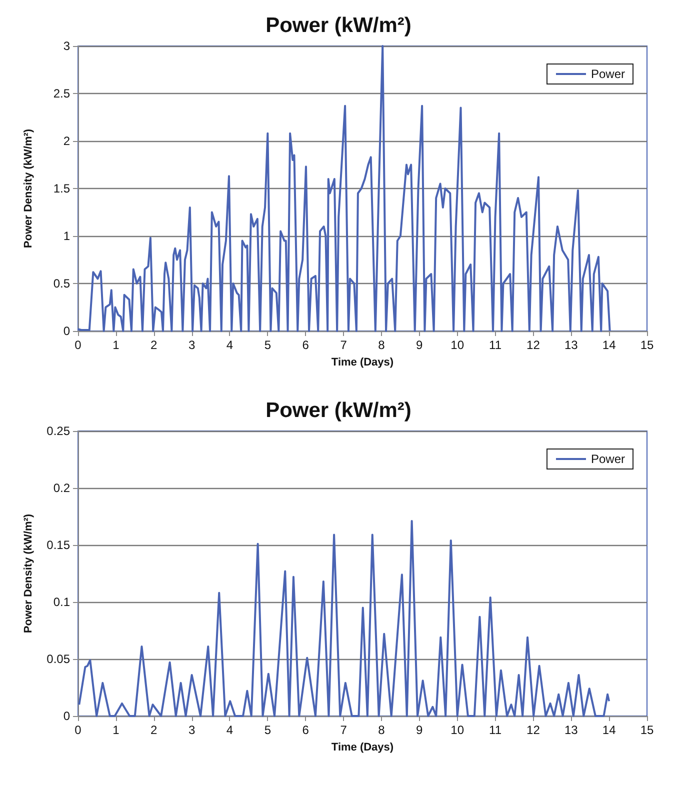  What do you see at coordinates (66, 236) in the screenshot?
I see `y-tick-label: 1` at bounding box center [66, 236].